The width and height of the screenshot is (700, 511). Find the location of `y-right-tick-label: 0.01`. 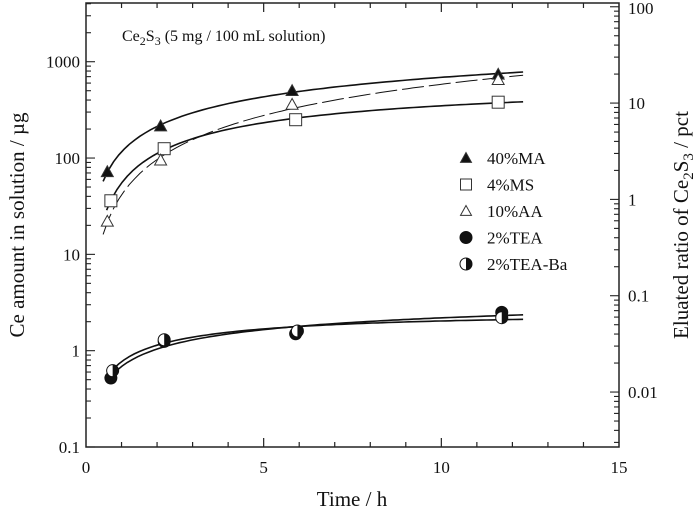

y-right-tick-label: 0.01 is located at coordinates (643, 392).